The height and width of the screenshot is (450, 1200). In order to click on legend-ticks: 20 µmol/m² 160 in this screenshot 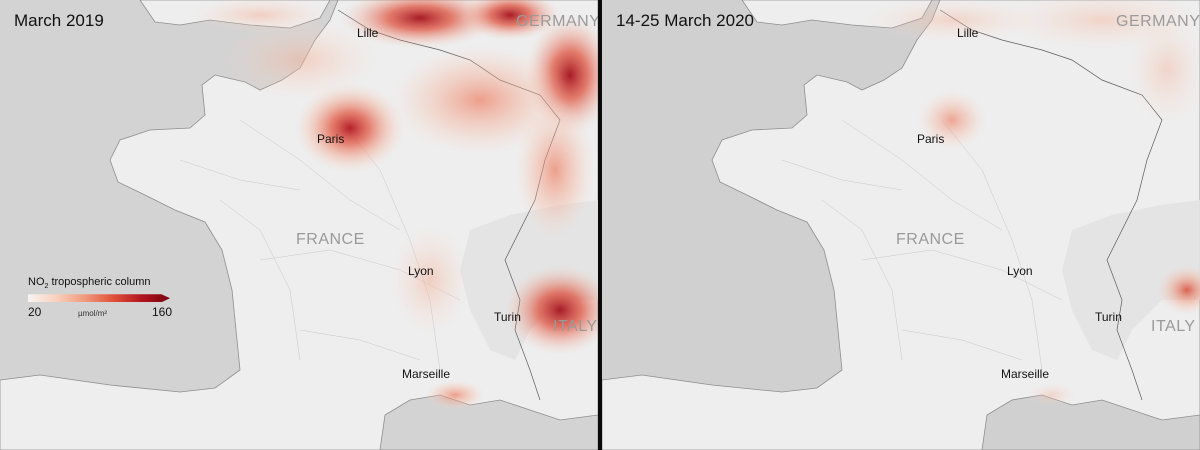, I will do `click(103, 313)`.